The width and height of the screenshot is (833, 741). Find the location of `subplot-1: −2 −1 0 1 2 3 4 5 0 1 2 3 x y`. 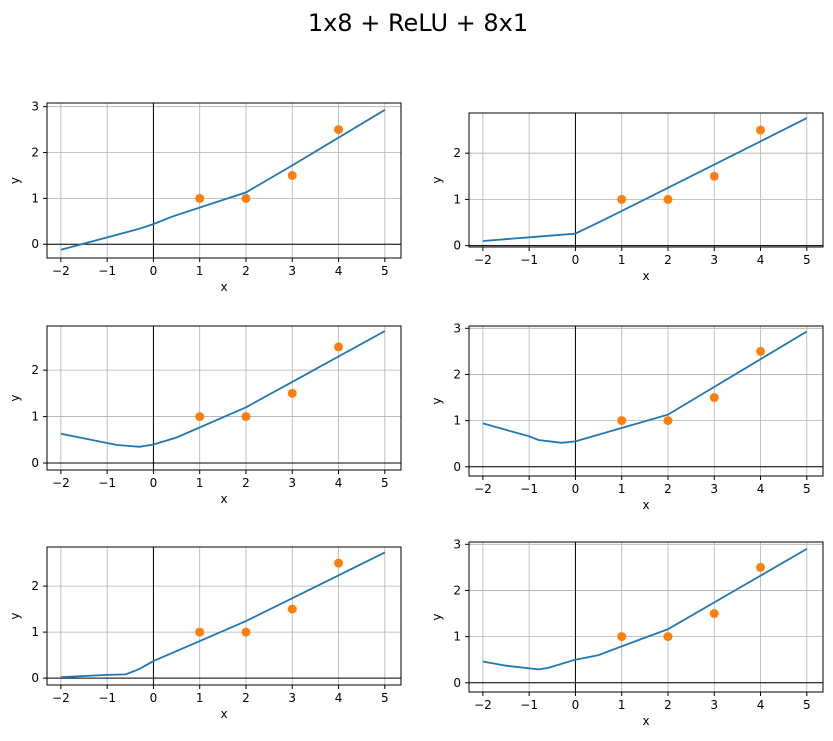

subplot-1: −2 −1 0 1 2 3 4 5 0 1 2 3 x y is located at coordinates (205, 197).